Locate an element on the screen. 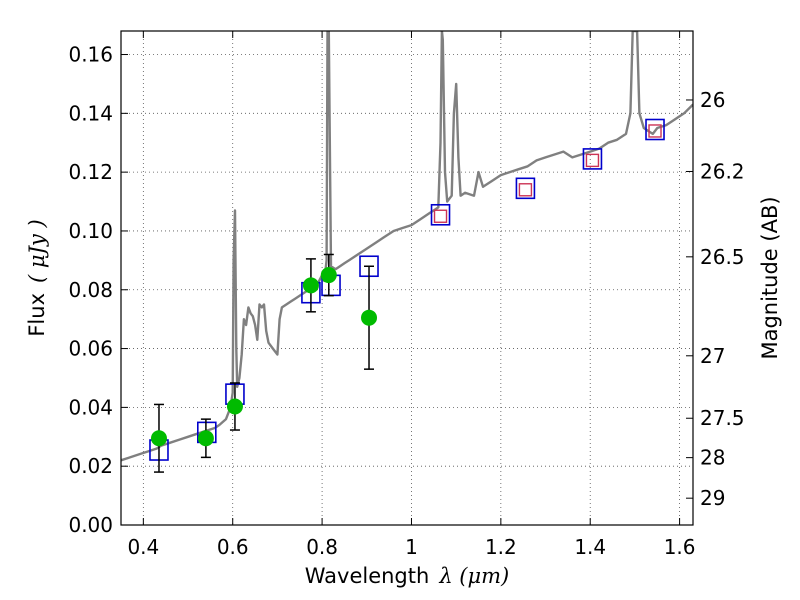 This screenshot has height=600, width=800. y2-tick-label: 27.5 is located at coordinates (722, 418).